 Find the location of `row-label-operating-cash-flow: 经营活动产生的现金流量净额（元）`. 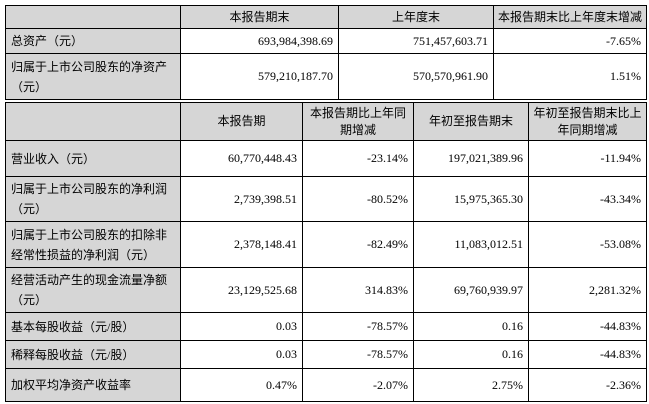

row-label-operating-cash-flow: 经营活动产生的现金流量净额（元） is located at coordinates (93, 290).